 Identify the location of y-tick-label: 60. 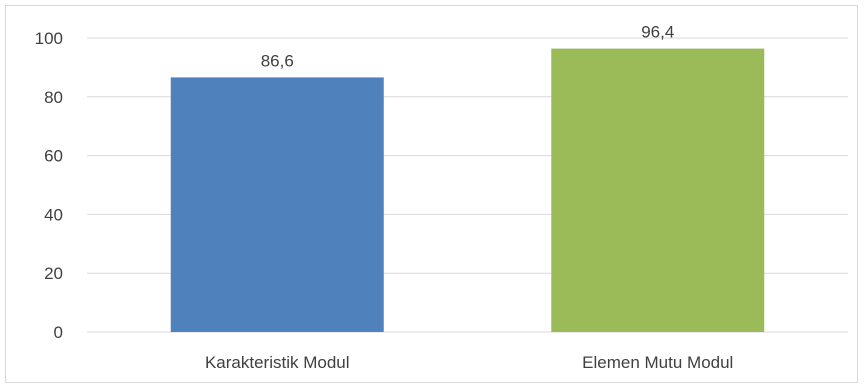
(53, 156).